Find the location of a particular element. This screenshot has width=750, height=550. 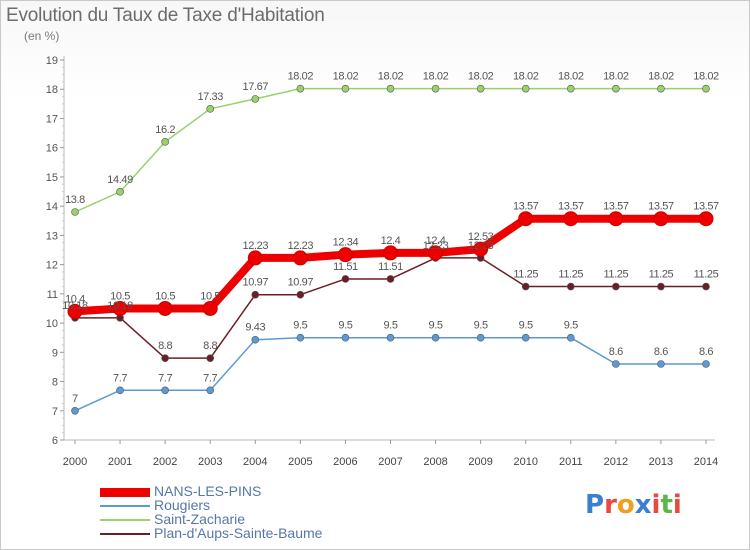

x-tick-label: 2000 is located at coordinates (75, 462).